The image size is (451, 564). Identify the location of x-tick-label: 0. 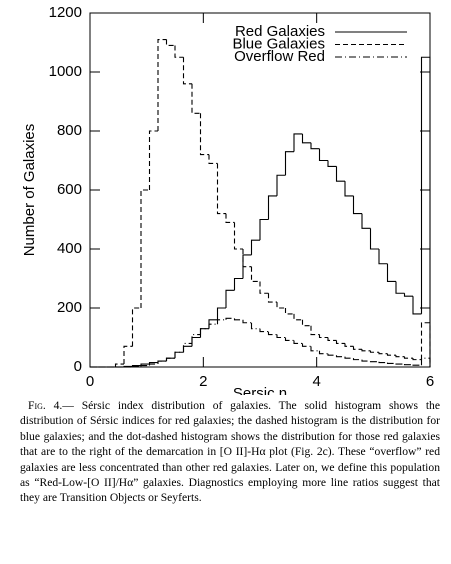
(90, 381).